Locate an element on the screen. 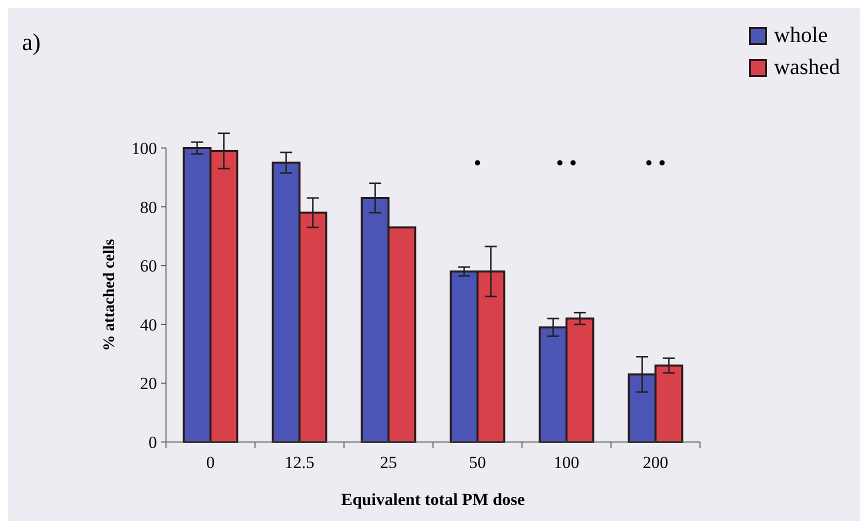  y-axis-title: % attached cells is located at coordinates (109, 295).